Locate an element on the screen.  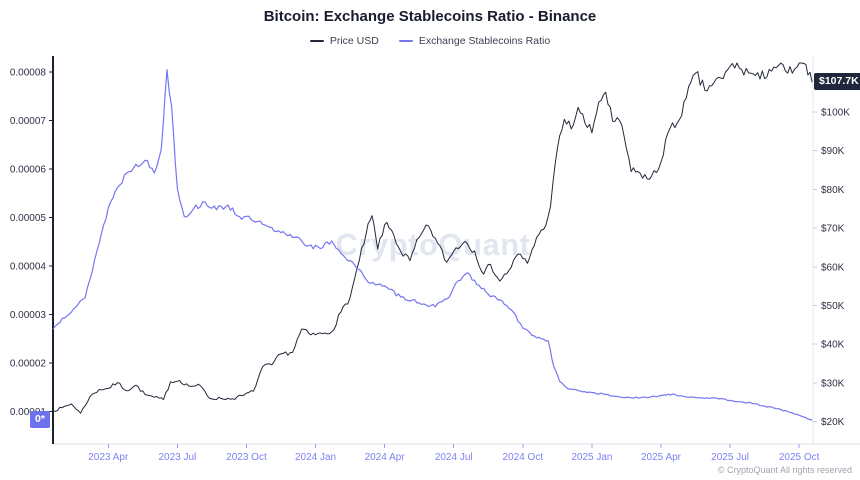
x-axis-tick-label: 2025 Jan is located at coordinates (591, 457).